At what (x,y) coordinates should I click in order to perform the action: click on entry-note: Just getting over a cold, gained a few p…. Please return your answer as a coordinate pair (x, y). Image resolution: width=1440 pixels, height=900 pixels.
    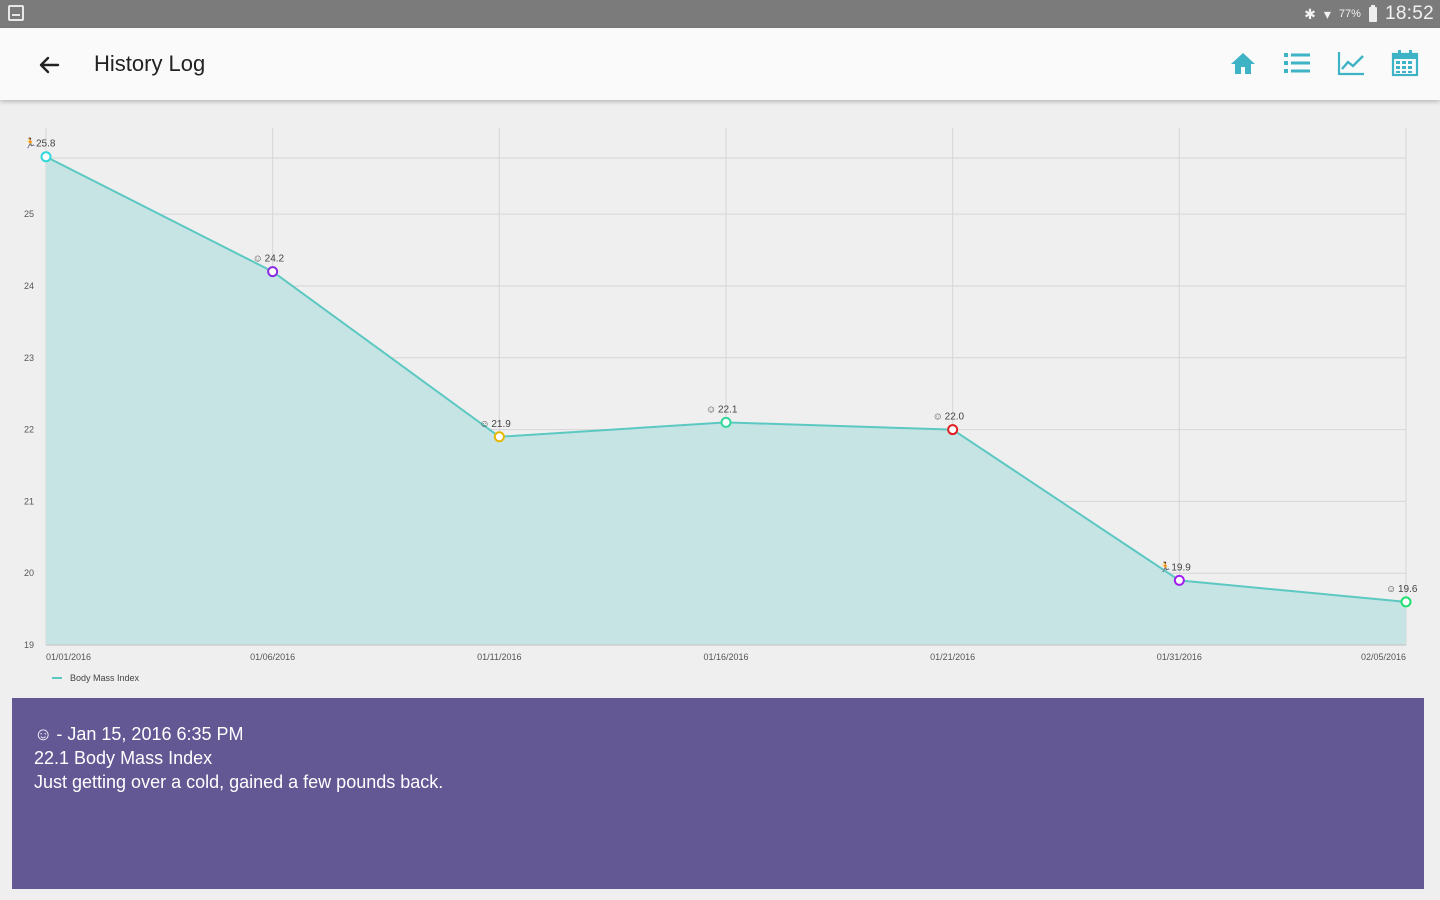
    Looking at the image, I should click on (239, 782).